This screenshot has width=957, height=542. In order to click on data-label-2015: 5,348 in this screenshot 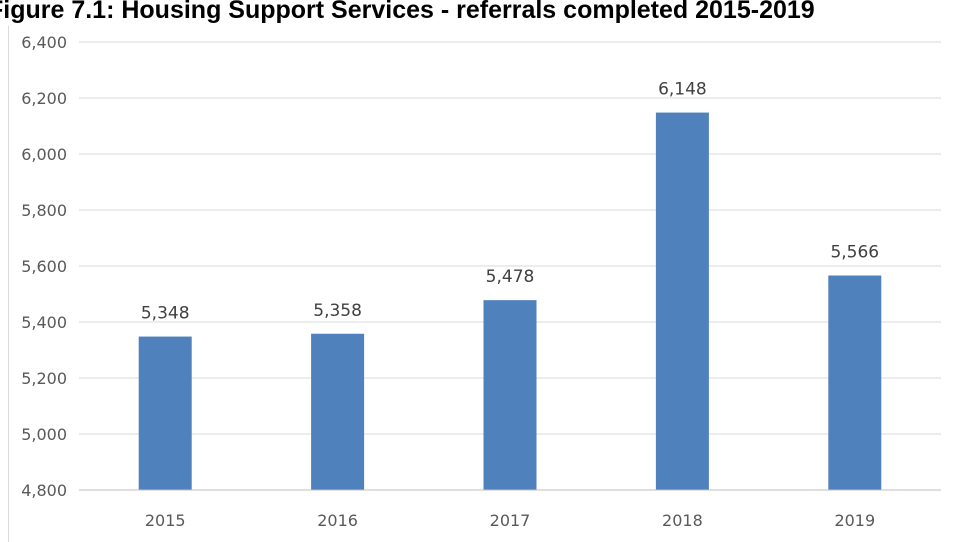, I will do `click(165, 314)`.